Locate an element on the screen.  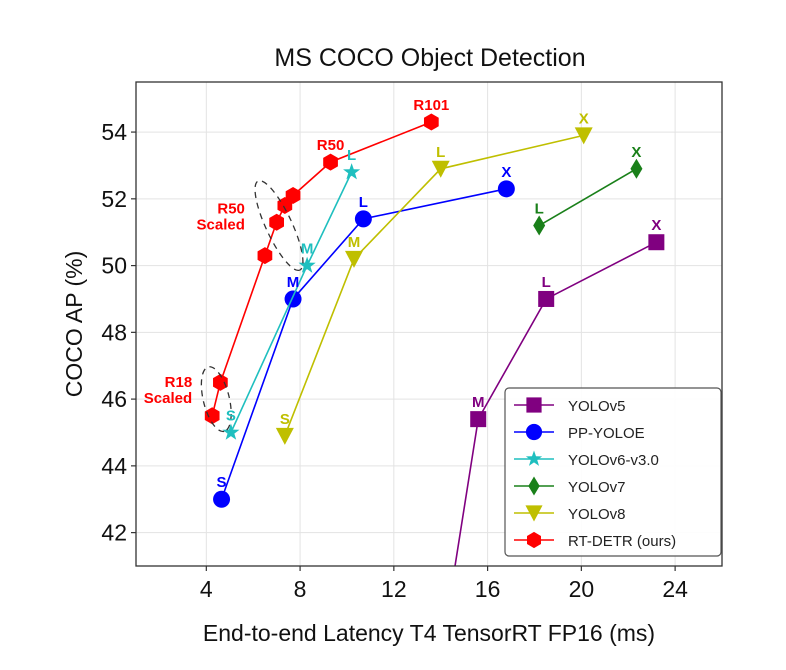
legend-item: YOLOv5 is located at coordinates (570, 406).